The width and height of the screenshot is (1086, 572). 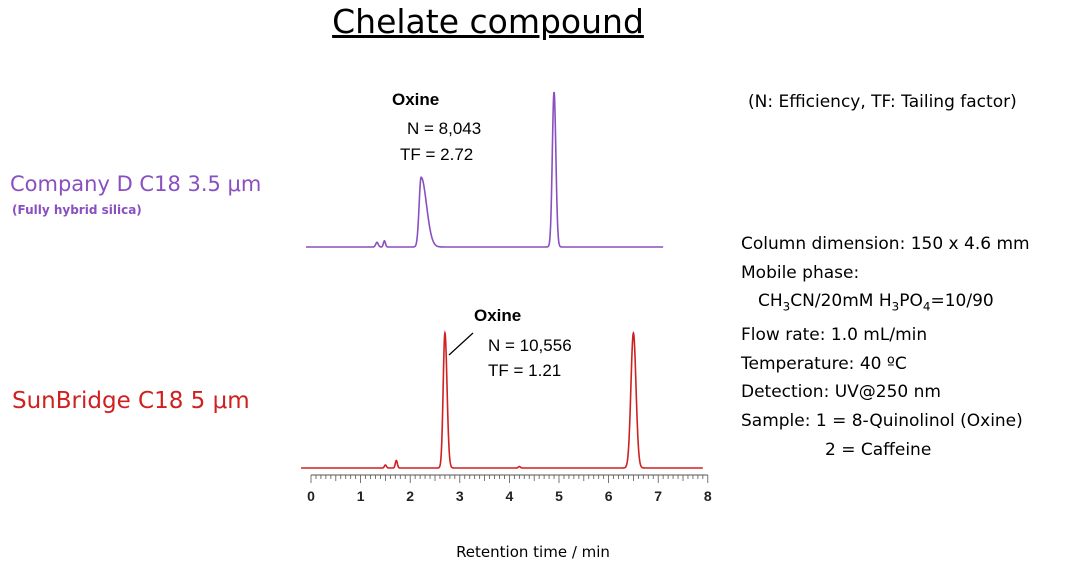 I want to click on x-tick-label: 2, so click(x=410, y=496).